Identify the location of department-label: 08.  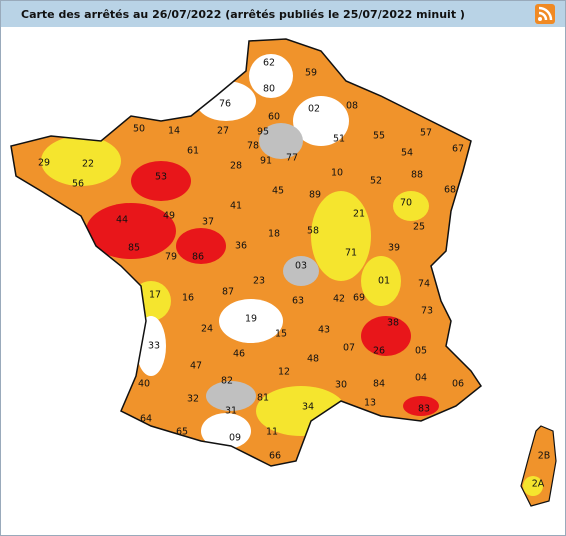
(352, 106).